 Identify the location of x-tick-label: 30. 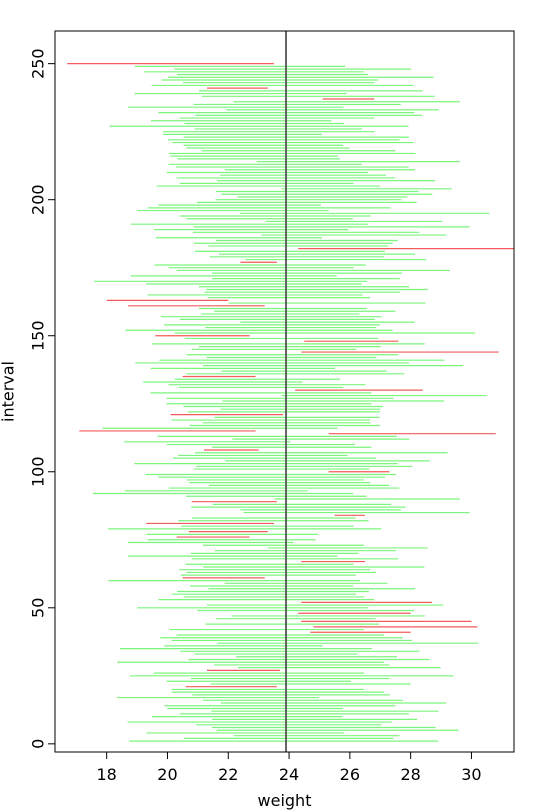
(471, 774).